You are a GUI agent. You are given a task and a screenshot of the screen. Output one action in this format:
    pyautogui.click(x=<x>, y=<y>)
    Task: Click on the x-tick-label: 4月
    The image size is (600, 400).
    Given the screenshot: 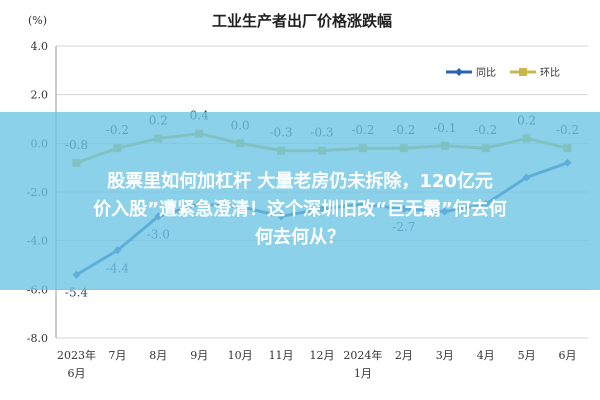 What is the action you would take?
    pyautogui.click(x=486, y=355)
    